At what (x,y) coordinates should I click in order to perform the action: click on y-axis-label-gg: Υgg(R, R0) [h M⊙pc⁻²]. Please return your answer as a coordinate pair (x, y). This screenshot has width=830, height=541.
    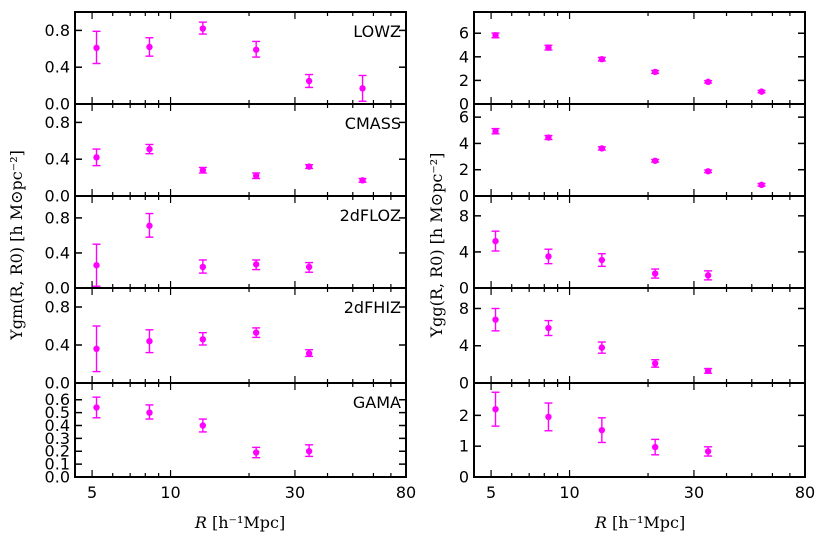
    Looking at the image, I should click on (436, 246).